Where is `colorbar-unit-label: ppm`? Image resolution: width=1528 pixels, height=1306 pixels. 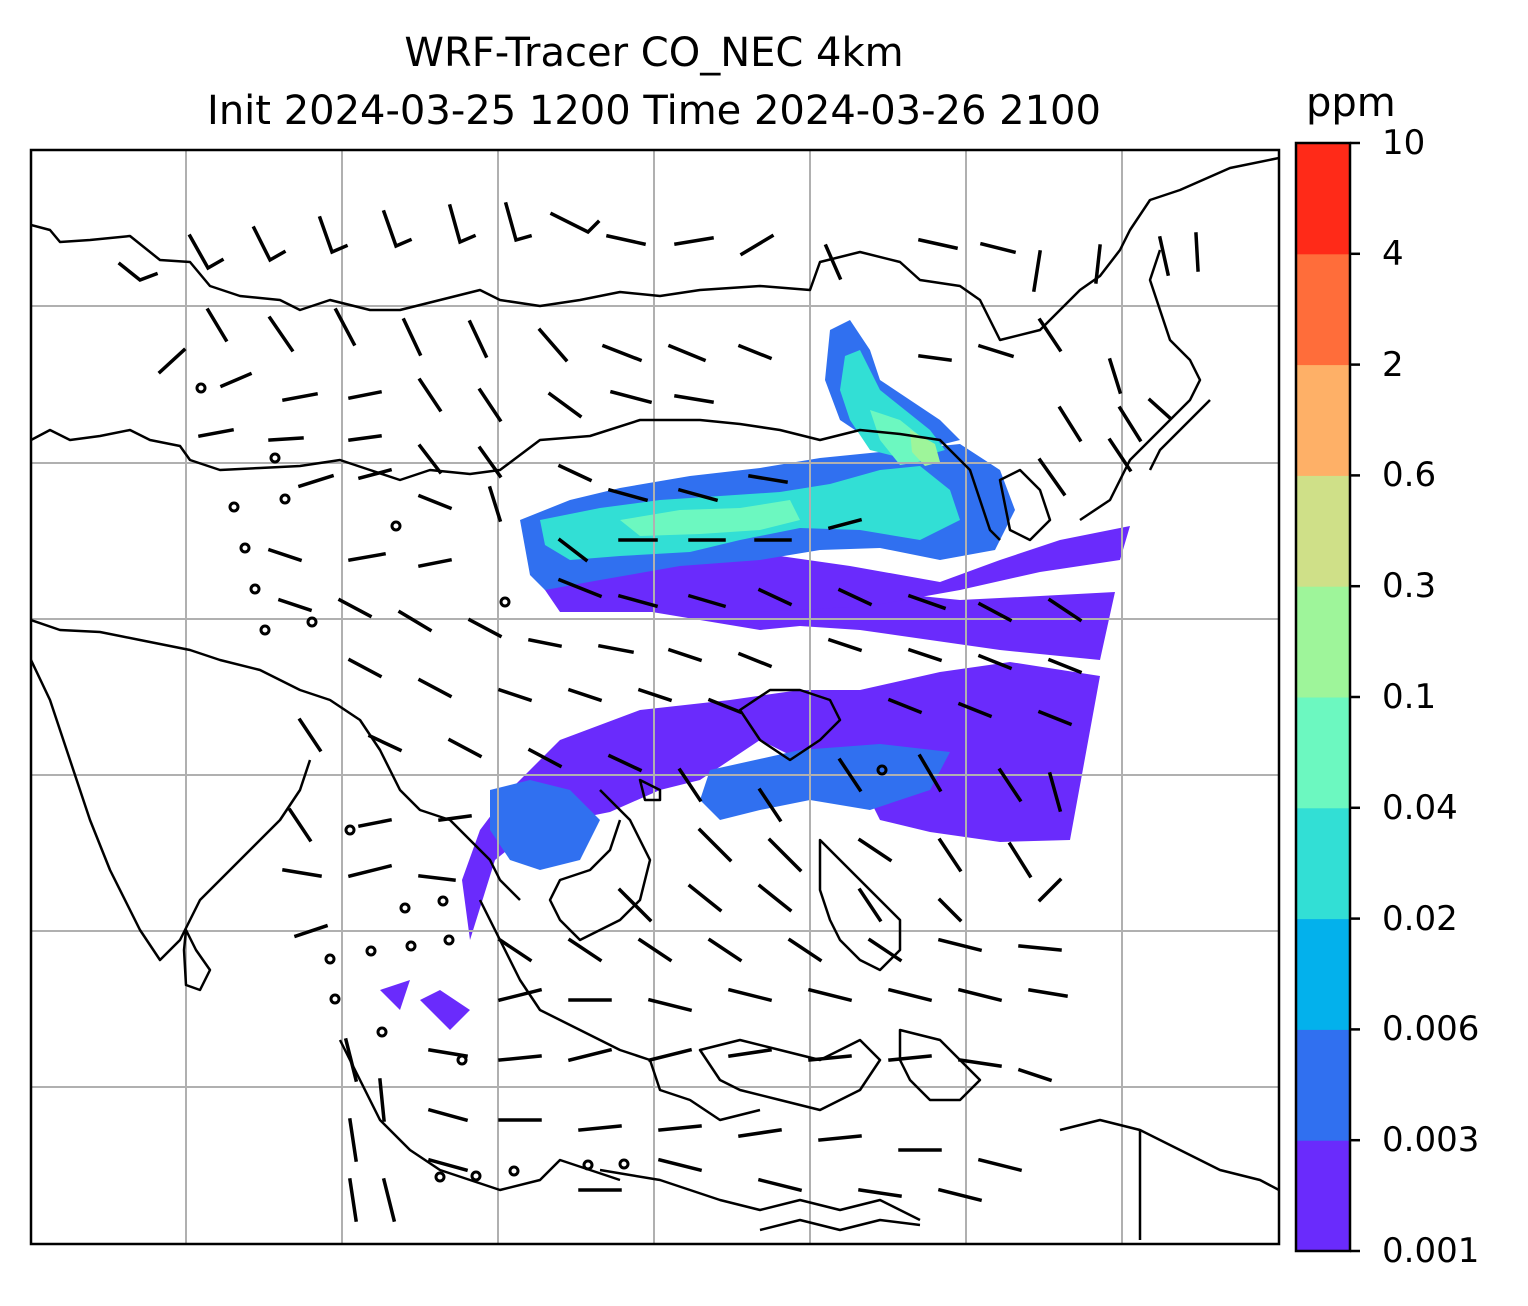 colorbar-unit-label: ppm is located at coordinates (1351, 103).